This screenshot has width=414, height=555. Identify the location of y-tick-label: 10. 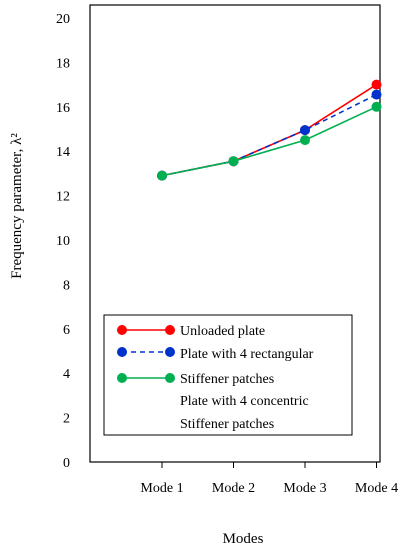
(63, 241).